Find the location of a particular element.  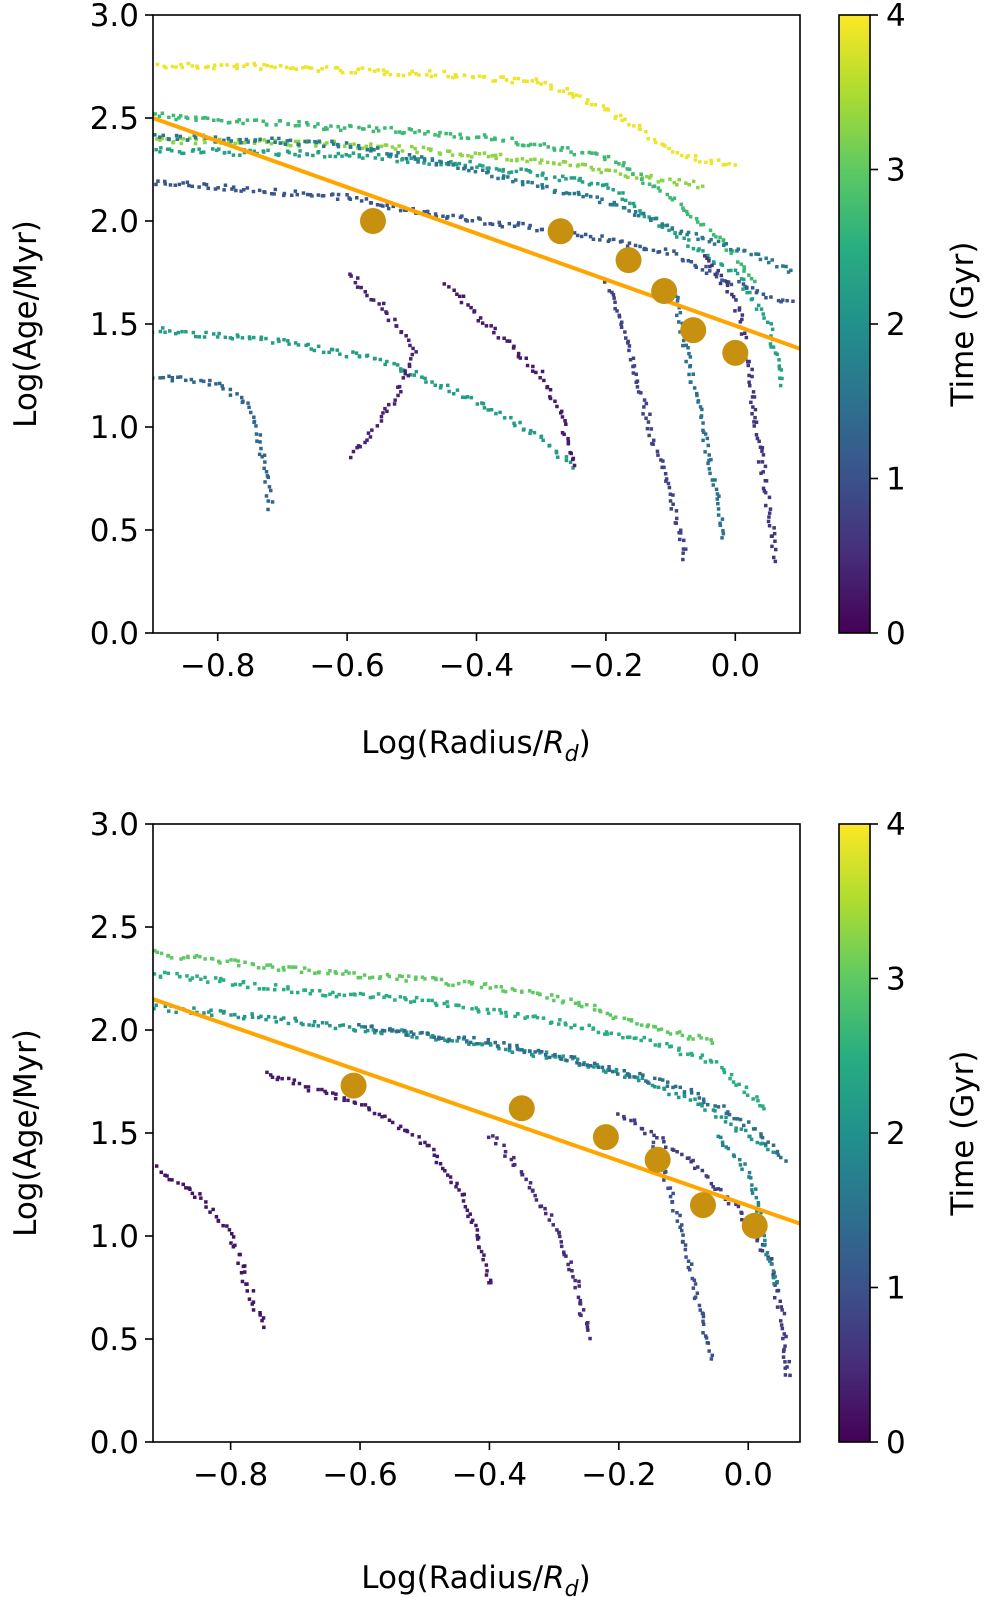

x-tick-label: −0.8 is located at coordinates (217, 666).